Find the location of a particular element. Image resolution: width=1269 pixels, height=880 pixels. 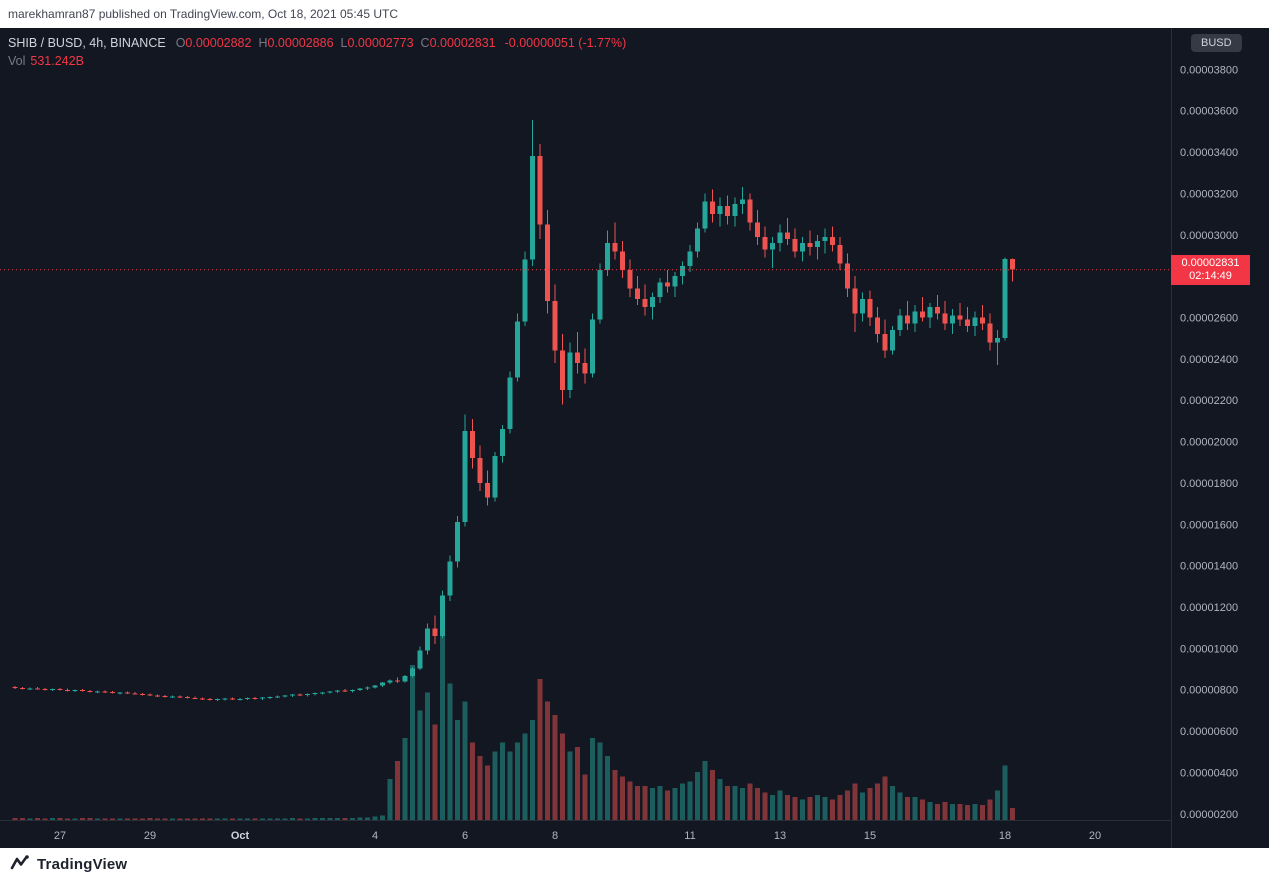

tradingview-wordmark: TradingView is located at coordinates (82, 864).